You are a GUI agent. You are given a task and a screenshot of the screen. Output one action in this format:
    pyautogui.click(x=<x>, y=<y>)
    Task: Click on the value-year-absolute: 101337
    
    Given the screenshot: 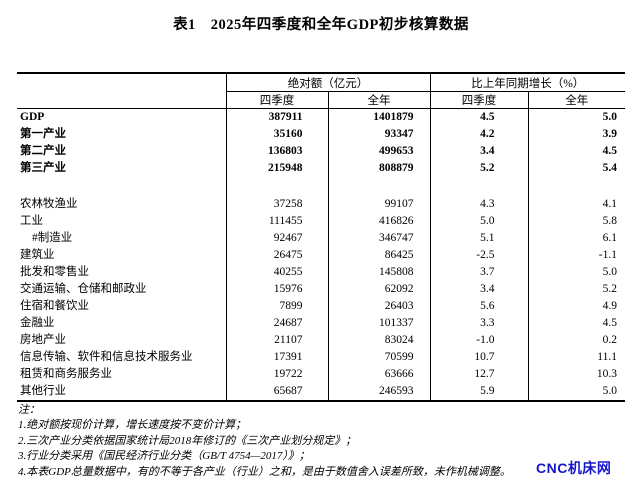 What is the action you would take?
    pyautogui.click(x=379, y=323)
    